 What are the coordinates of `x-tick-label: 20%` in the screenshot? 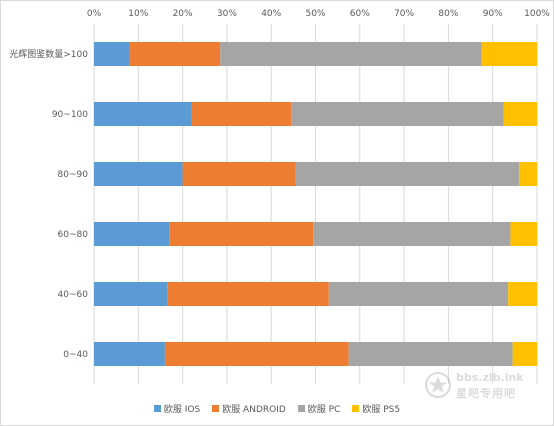 It's located at (183, 14).